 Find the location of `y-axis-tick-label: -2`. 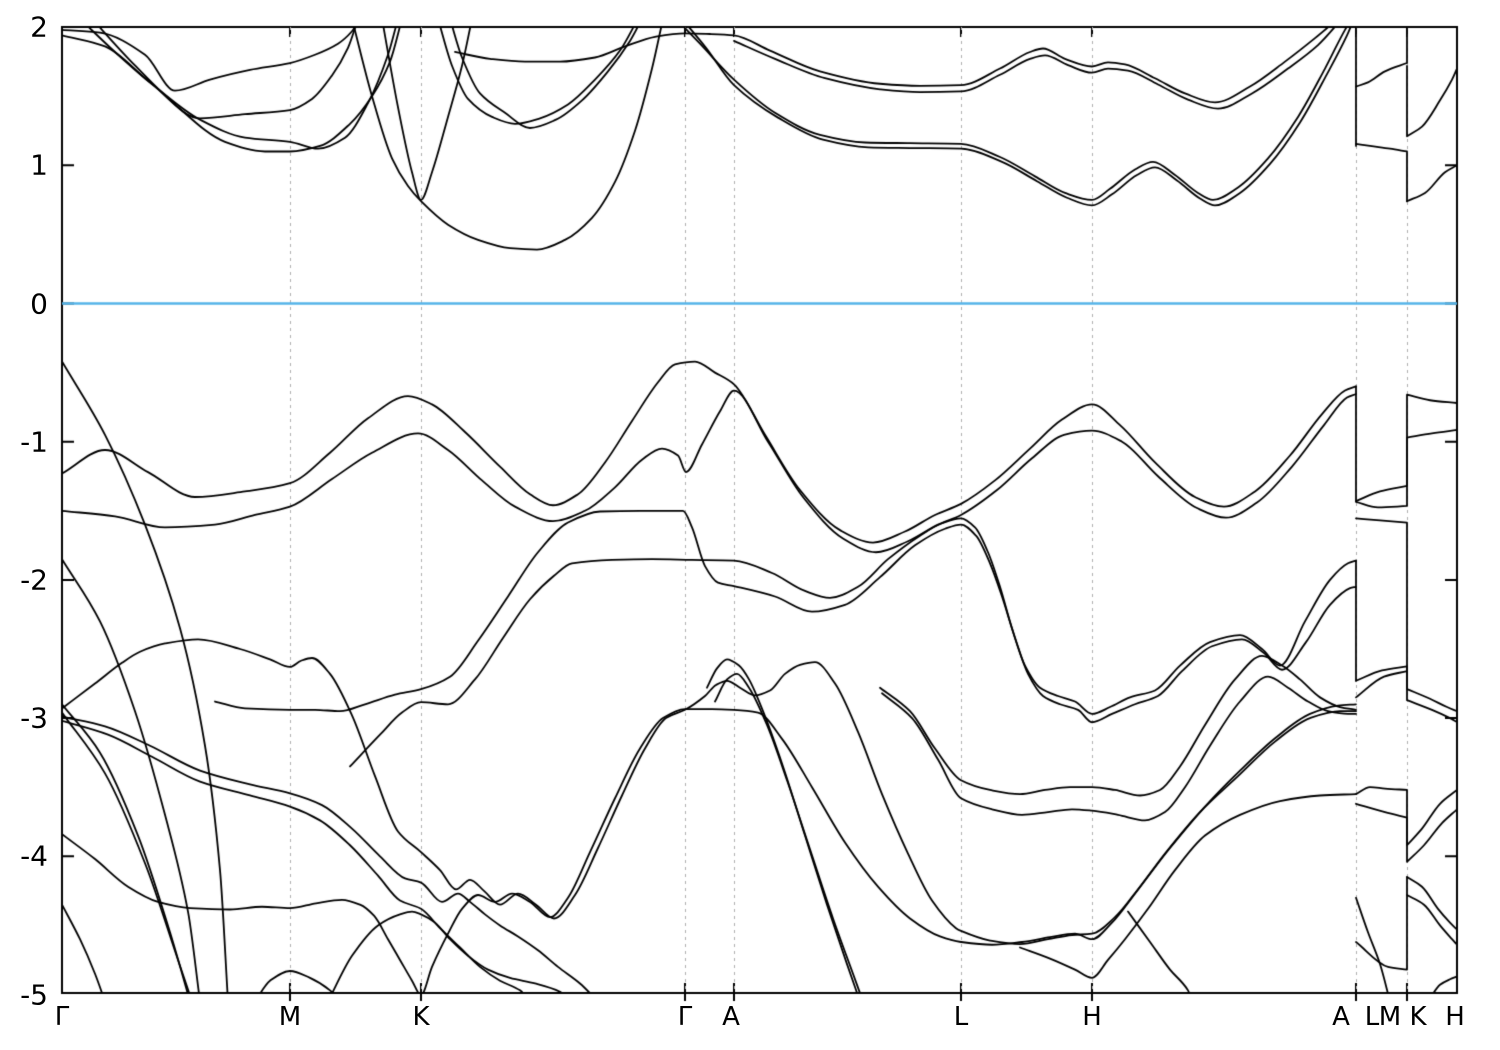

y-axis-tick-label: -2 is located at coordinates (34, 580).